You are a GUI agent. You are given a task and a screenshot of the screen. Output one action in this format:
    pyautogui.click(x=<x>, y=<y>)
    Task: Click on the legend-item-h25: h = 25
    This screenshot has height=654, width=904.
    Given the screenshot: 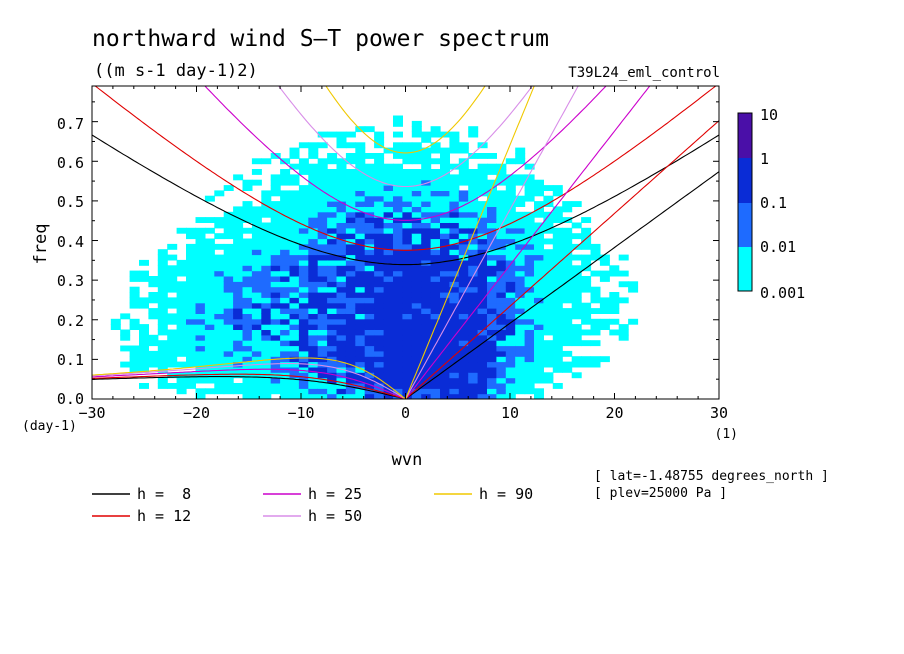 What is the action you would take?
    pyautogui.click(x=312, y=494)
    